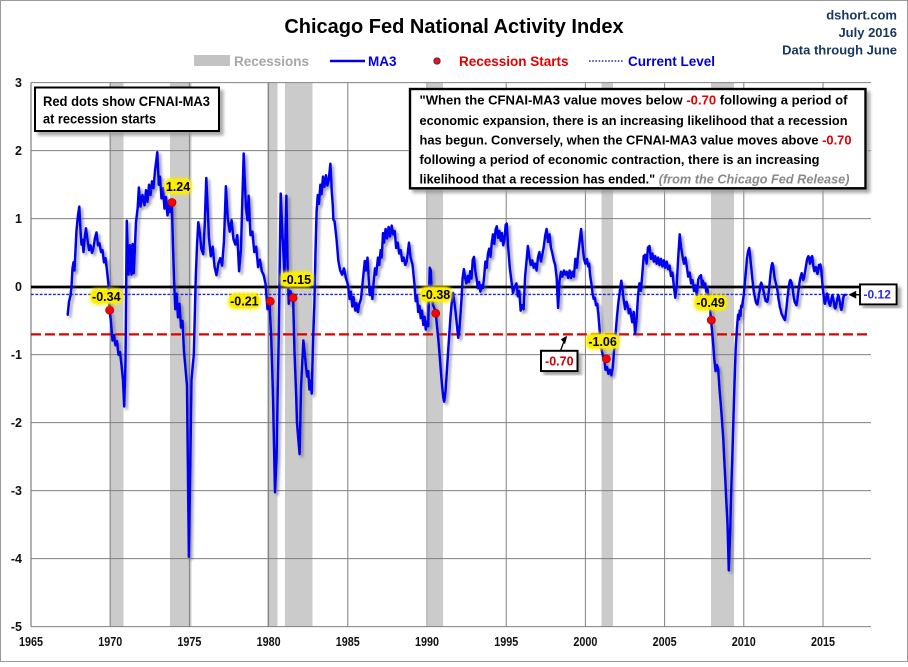 Image resolution: width=908 pixels, height=667 pixels. Describe the element at coordinates (244, 302) in the screenshot. I see `svg-text: -0.21` at that location.